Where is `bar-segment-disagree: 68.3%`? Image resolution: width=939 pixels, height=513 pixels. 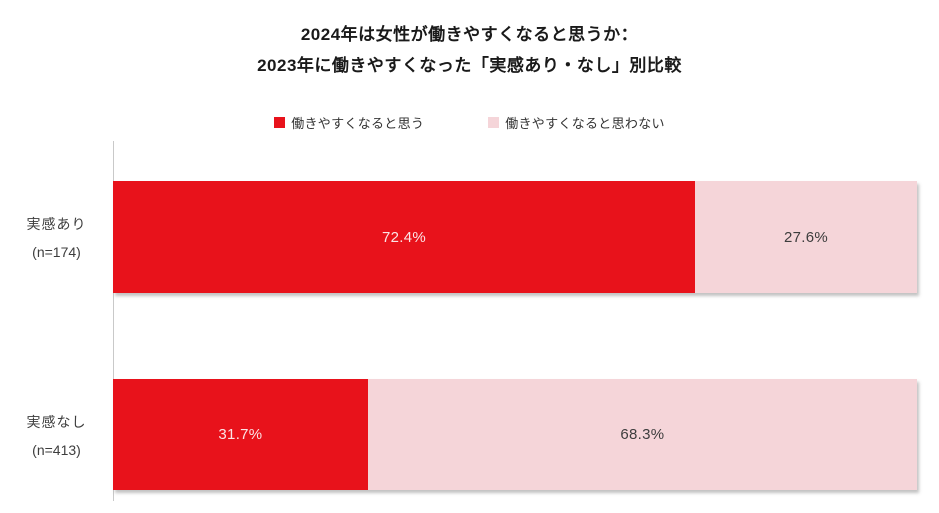 bar-segment-disagree: 68.3% is located at coordinates (642, 434).